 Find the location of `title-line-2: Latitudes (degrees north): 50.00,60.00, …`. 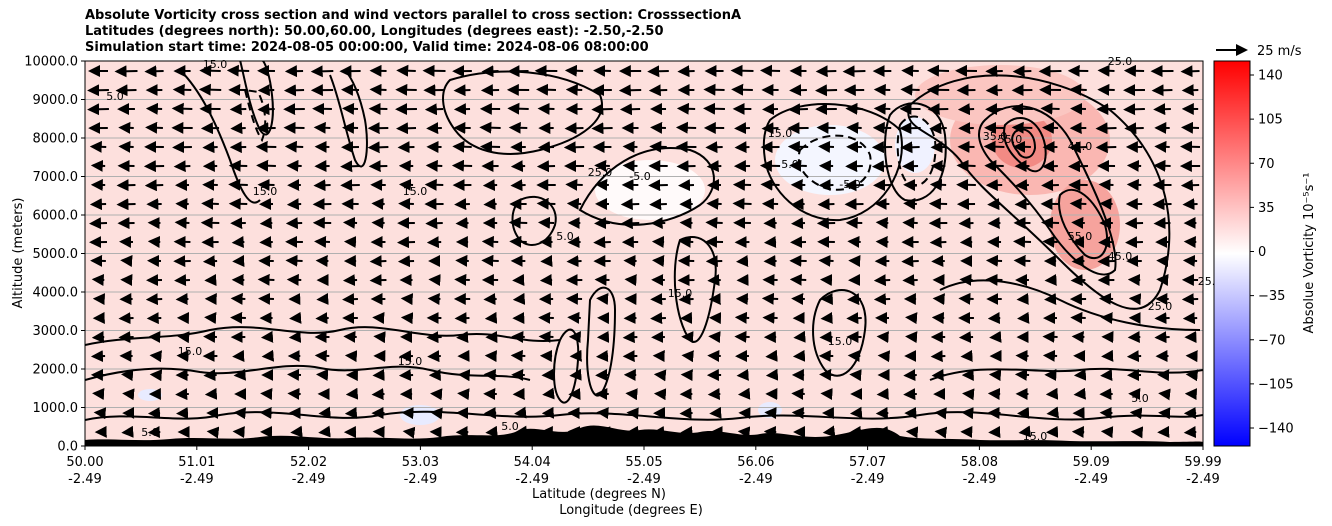

title-line-2: Latitudes (degrees north): 50.00,60.00, … is located at coordinates (374, 31).